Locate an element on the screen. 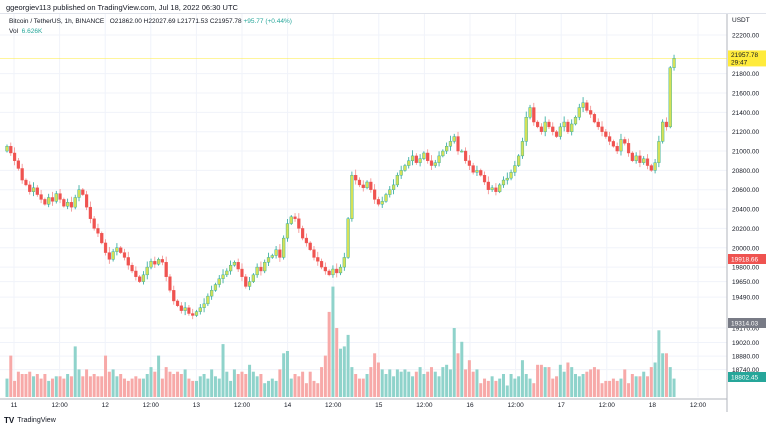 The height and width of the screenshot is (428, 766). open-value: O21862.00 is located at coordinates (125, 21).